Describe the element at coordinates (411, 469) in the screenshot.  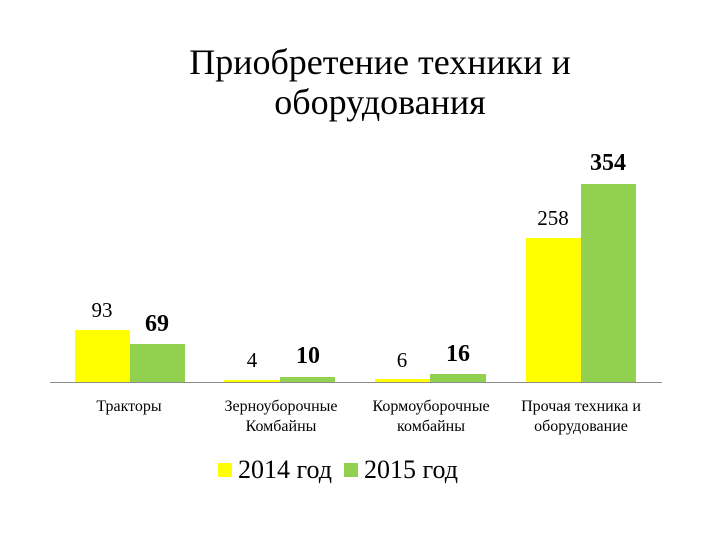
I see `legend-label: 2015 год` at that location.